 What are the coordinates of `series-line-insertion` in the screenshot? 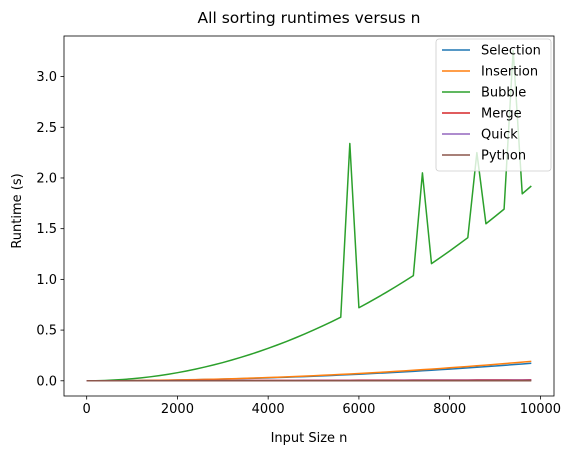 It's located at (309, 370).